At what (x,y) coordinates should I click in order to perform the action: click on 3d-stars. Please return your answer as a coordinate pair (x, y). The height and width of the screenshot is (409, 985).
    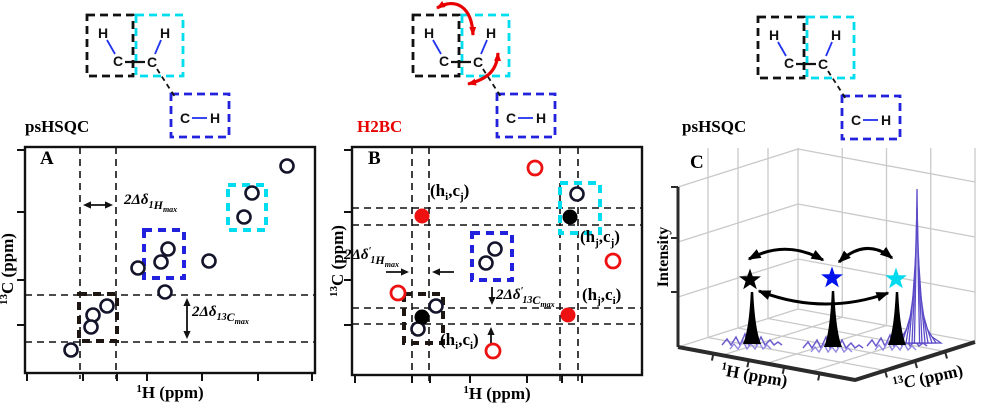
    Looking at the image, I should click on (823, 278).